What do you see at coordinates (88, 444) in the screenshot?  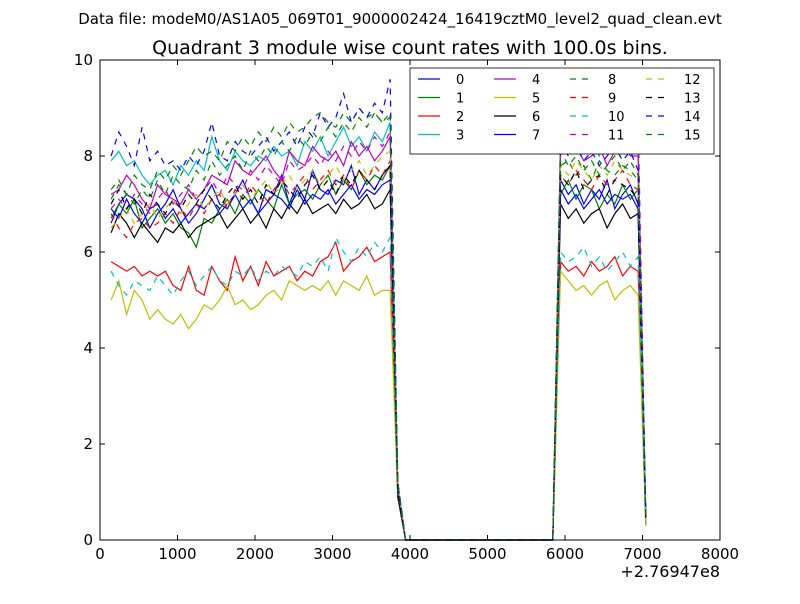 I see `y-tick-label: 2` at bounding box center [88, 444].